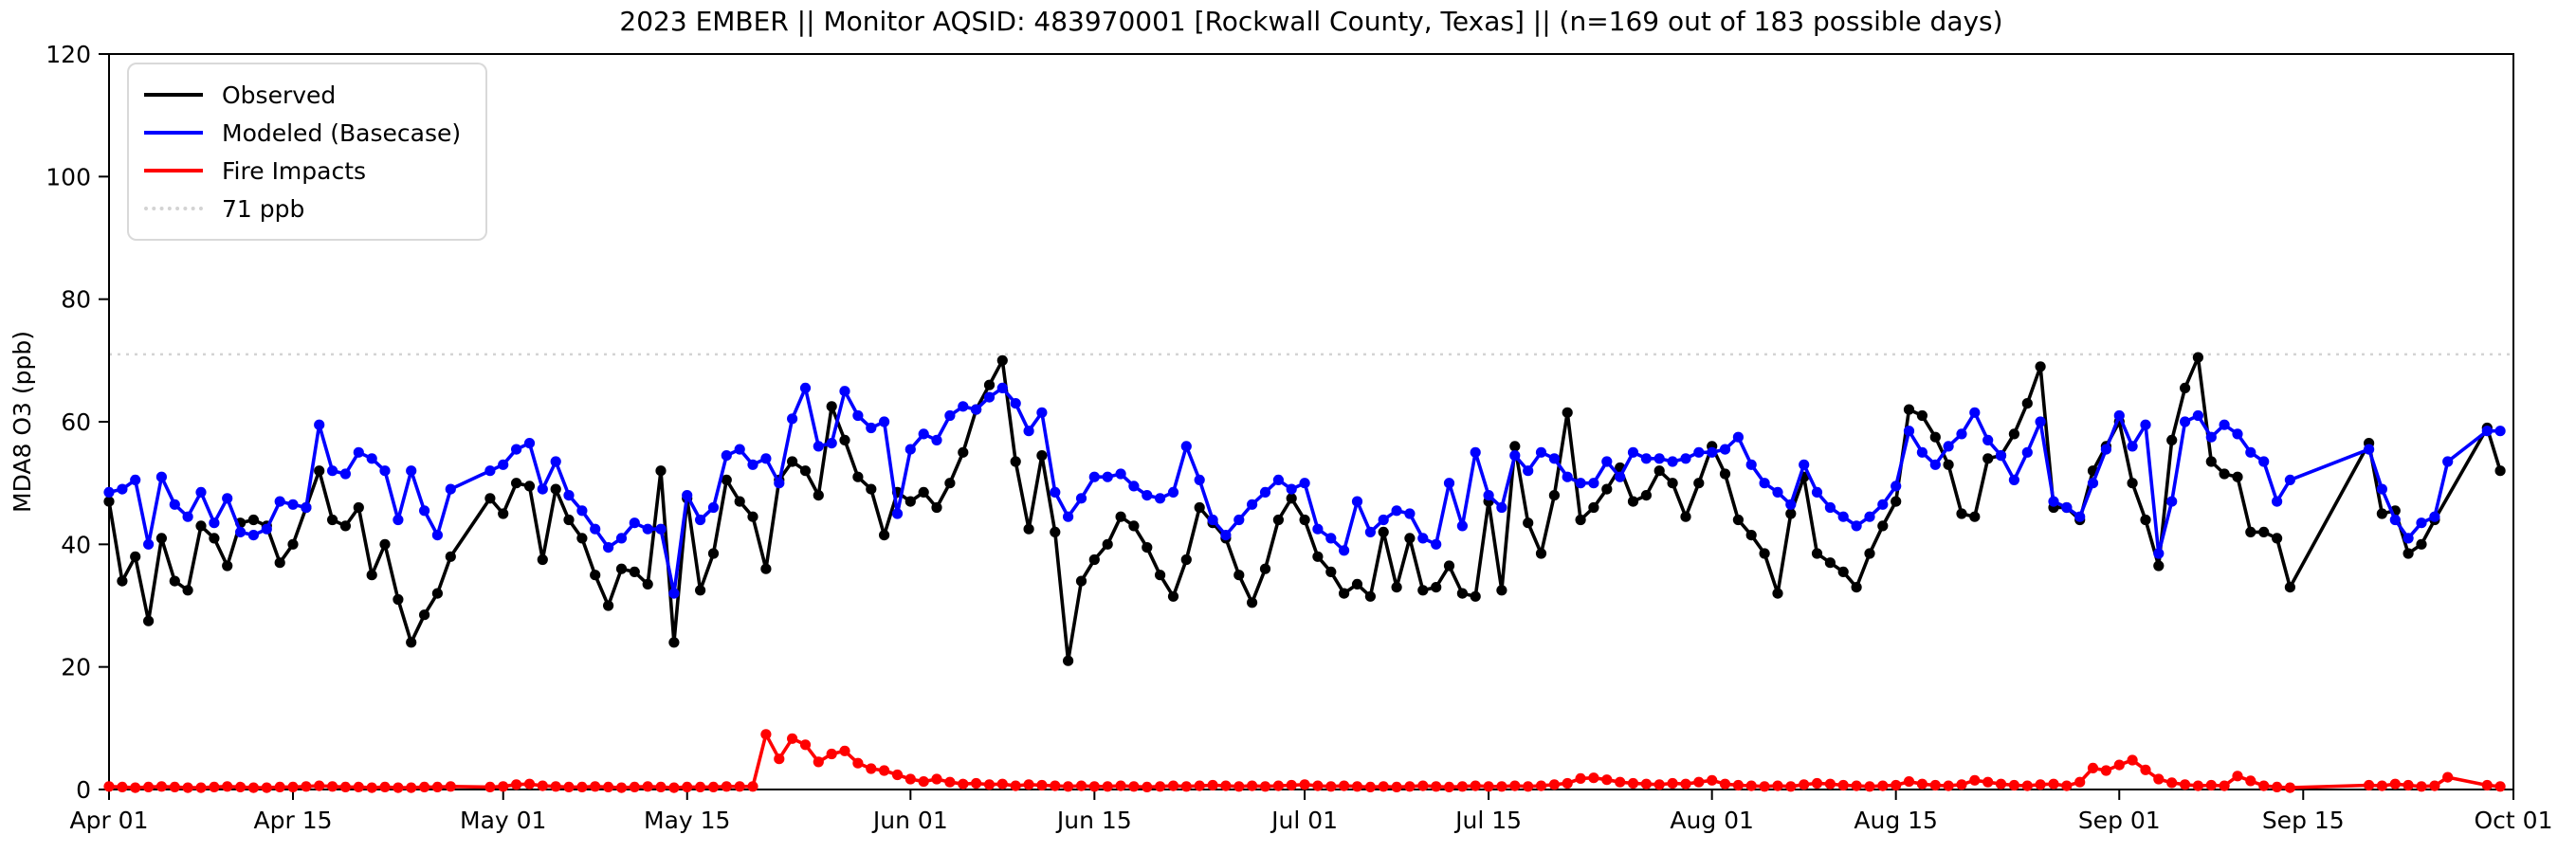 The width and height of the screenshot is (2576, 853). Describe the element at coordinates (1712, 820) in the screenshot. I see `x-tick-label: Aug 01` at that location.